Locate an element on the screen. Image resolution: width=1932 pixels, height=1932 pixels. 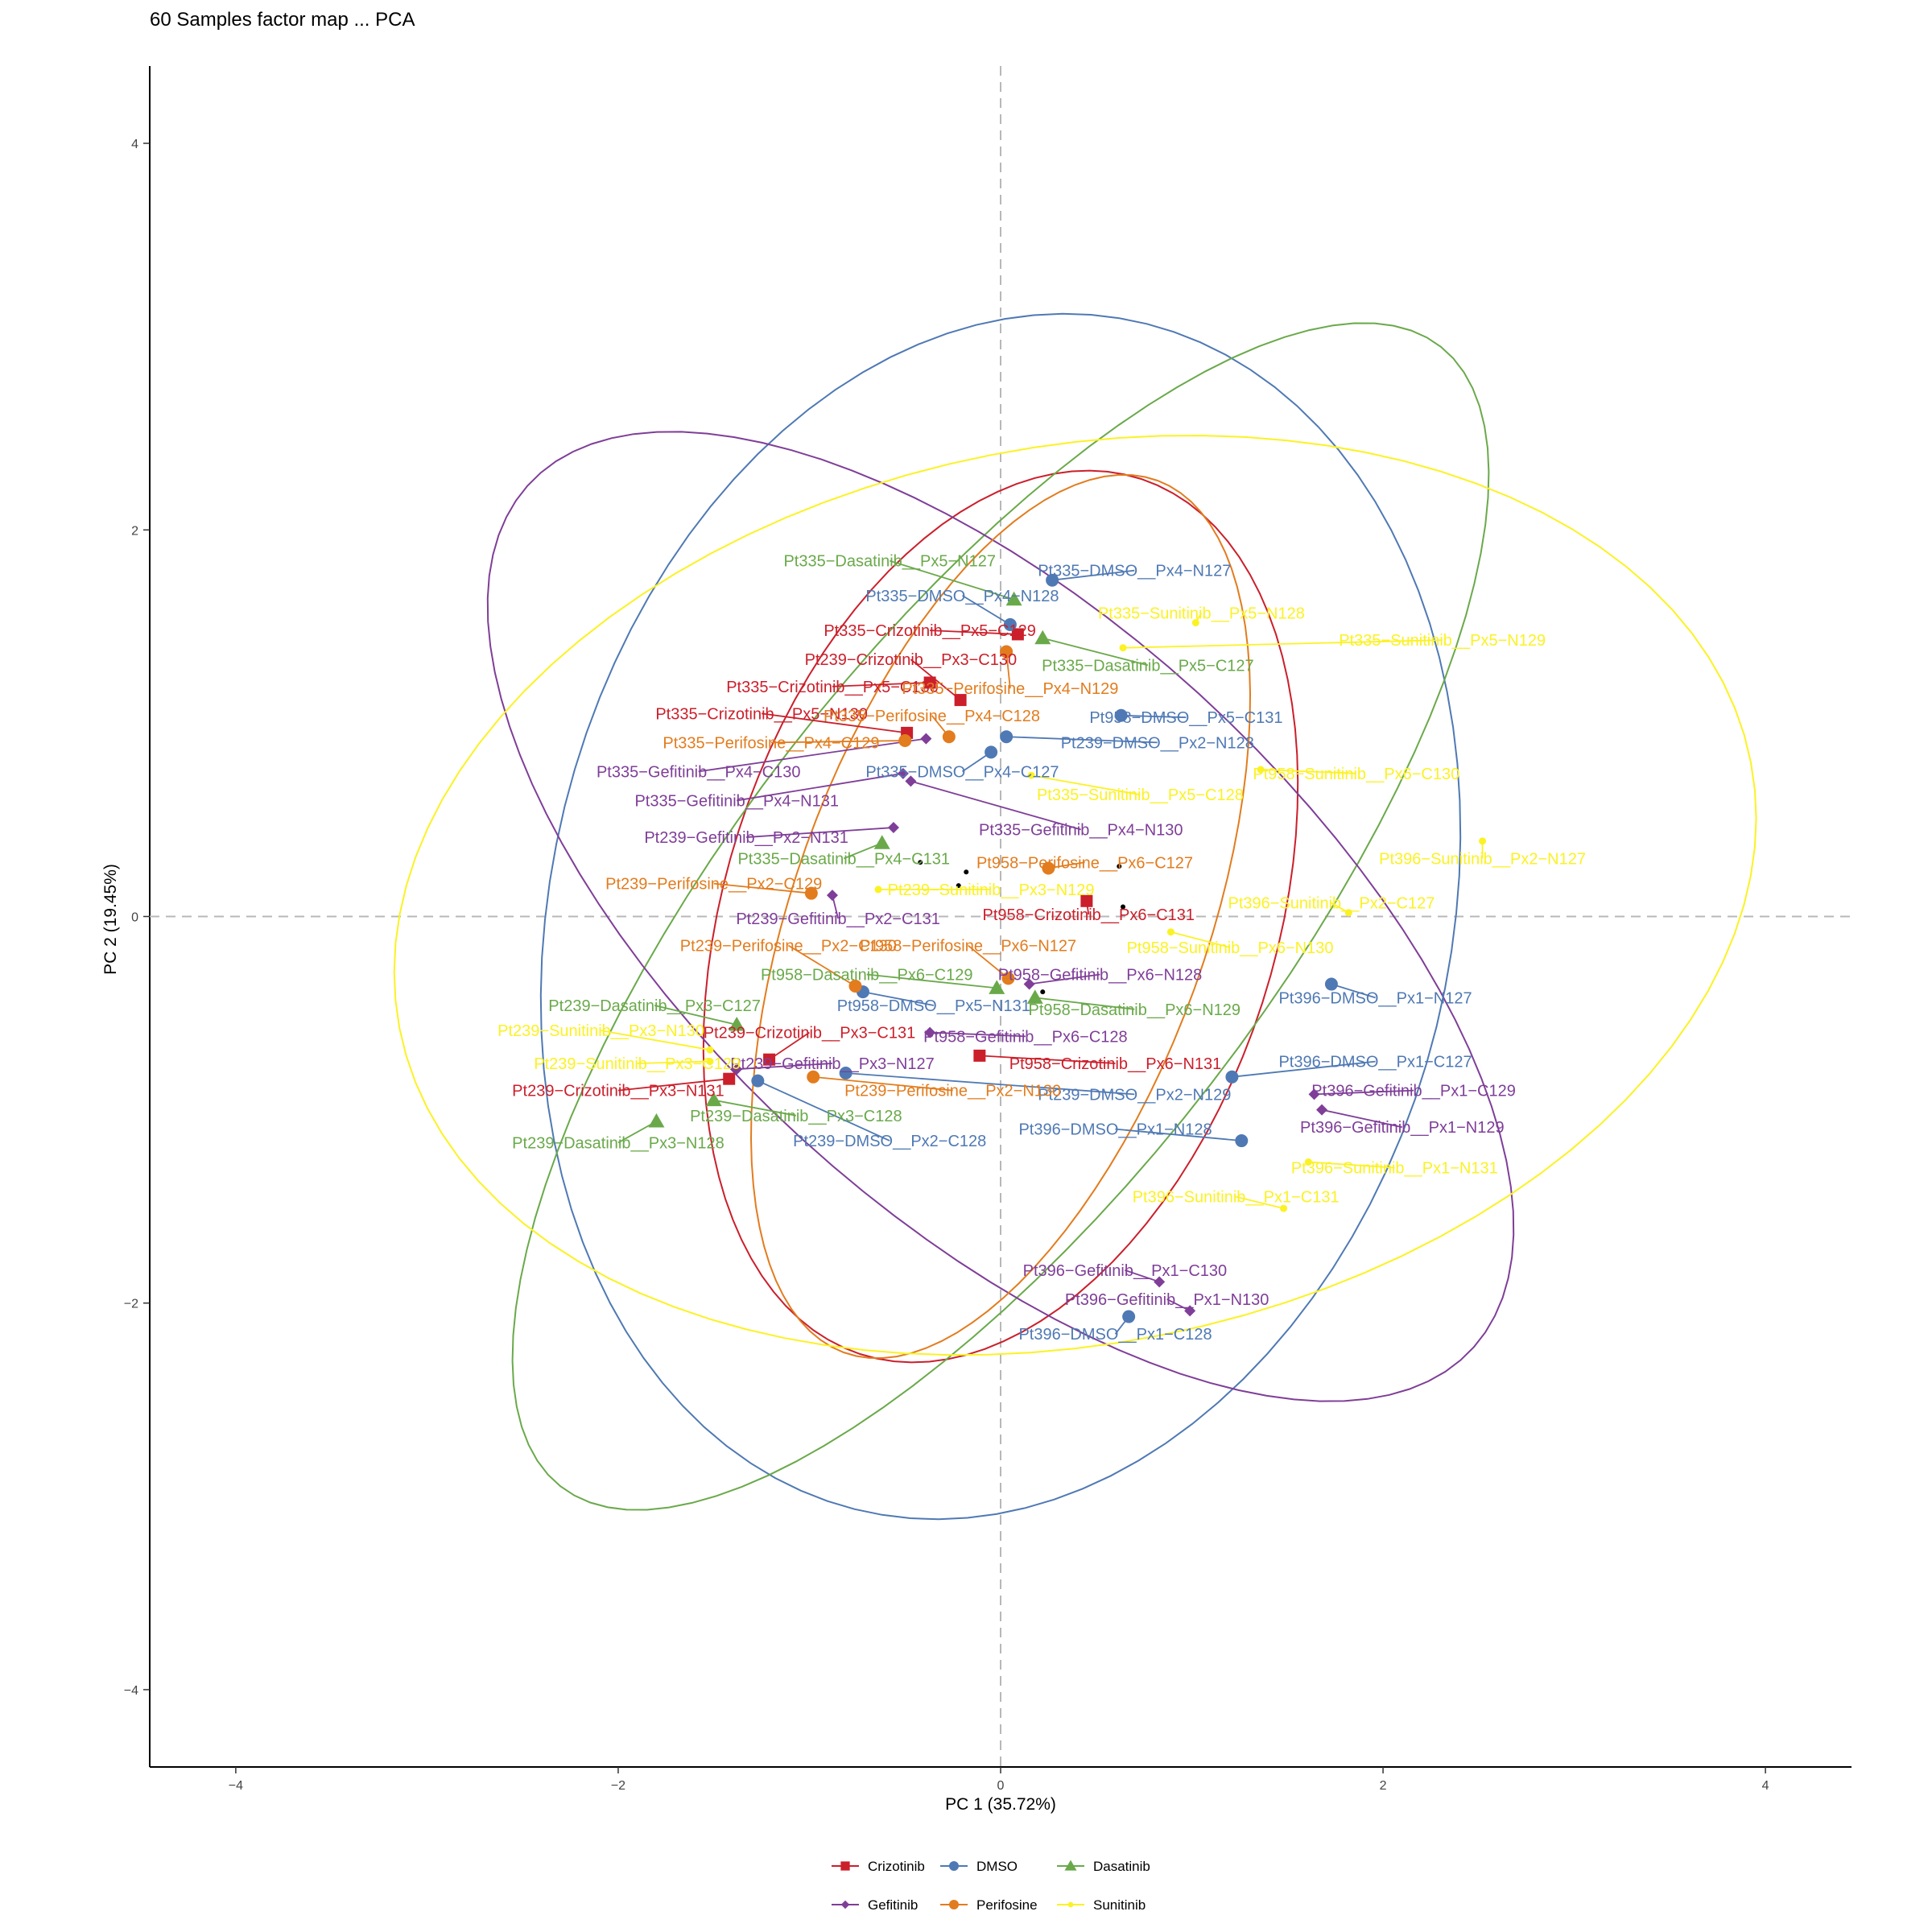
point-label: Pt239−Sunitinib__Px3−C129 is located at coordinates (637, 1064).